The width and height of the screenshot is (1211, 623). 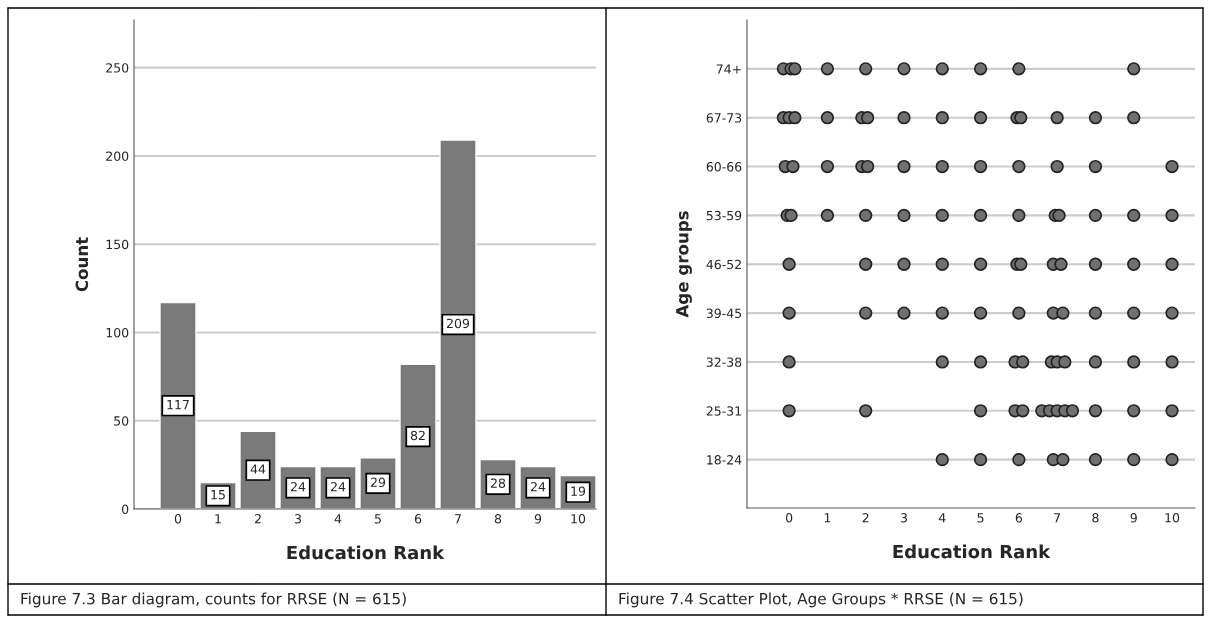 I want to click on y-tick-label: 25-31, so click(x=723, y=411).